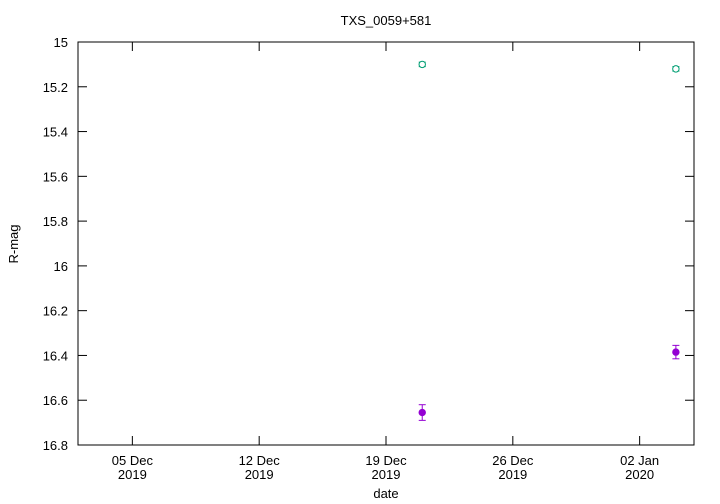 This screenshot has height=504, width=720. Describe the element at coordinates (55, 87) in the screenshot. I see `y-tick-label: 15.2` at that location.